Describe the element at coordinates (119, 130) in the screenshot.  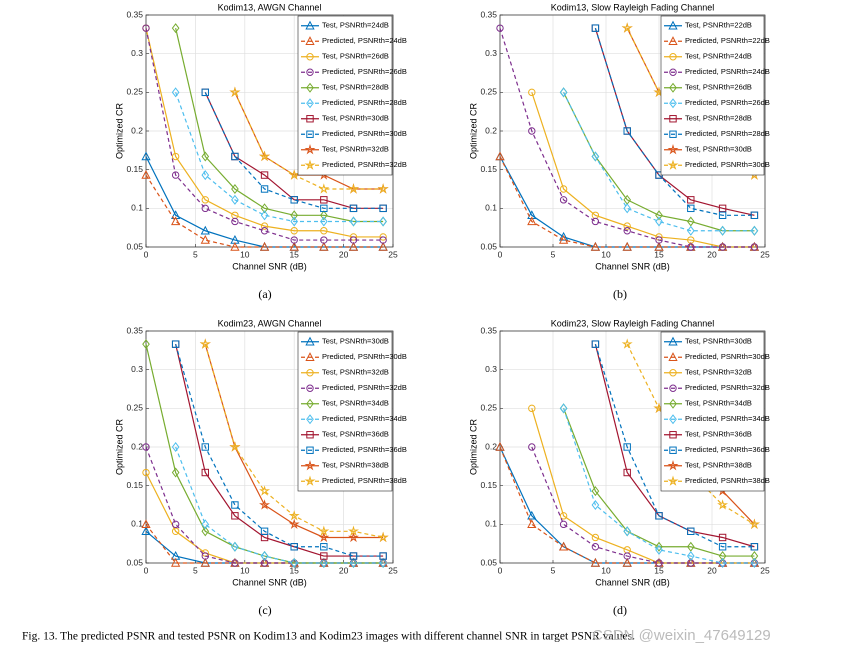
I see `y-axis-label: Optimized CR` at that location.